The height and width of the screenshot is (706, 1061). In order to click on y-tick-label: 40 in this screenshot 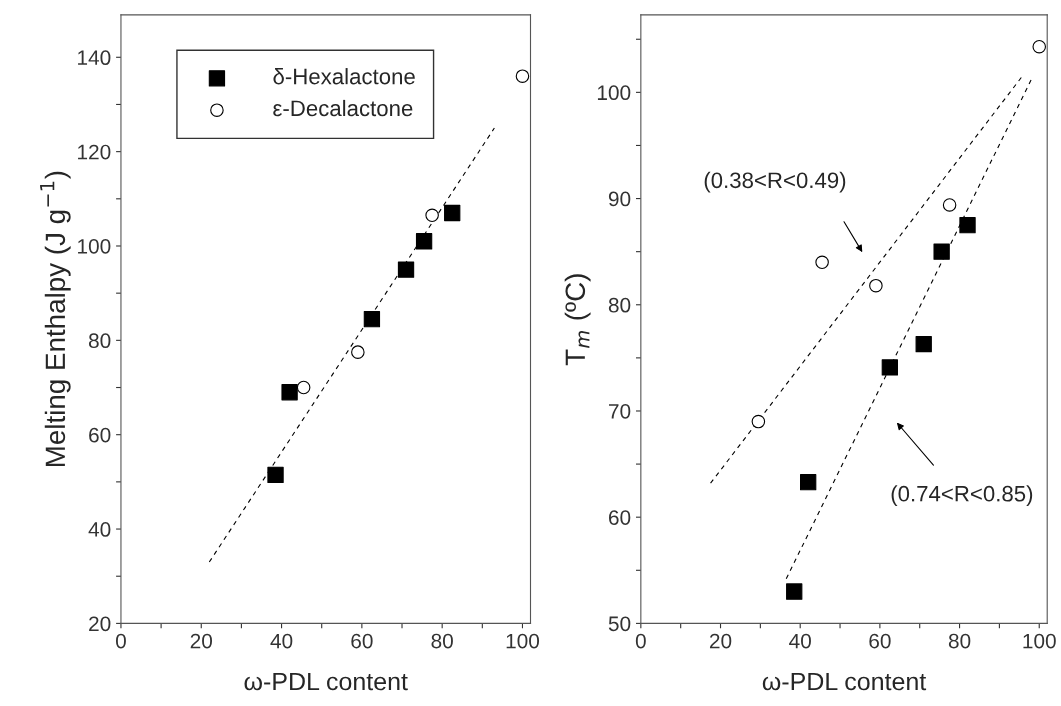, I will do `click(99, 529)`.